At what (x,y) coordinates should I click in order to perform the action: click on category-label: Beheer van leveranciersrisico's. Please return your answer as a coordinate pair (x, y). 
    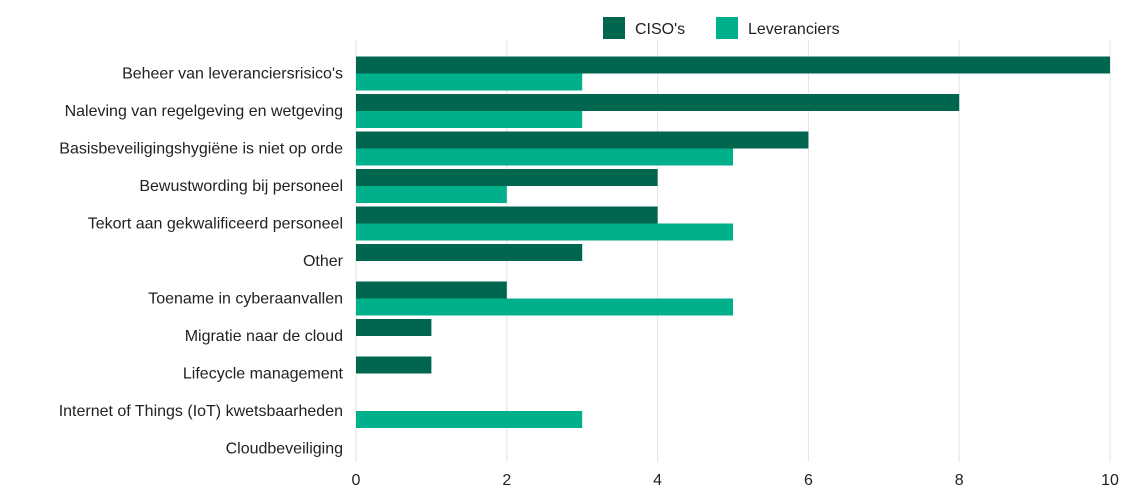
    Looking at the image, I should click on (232, 74).